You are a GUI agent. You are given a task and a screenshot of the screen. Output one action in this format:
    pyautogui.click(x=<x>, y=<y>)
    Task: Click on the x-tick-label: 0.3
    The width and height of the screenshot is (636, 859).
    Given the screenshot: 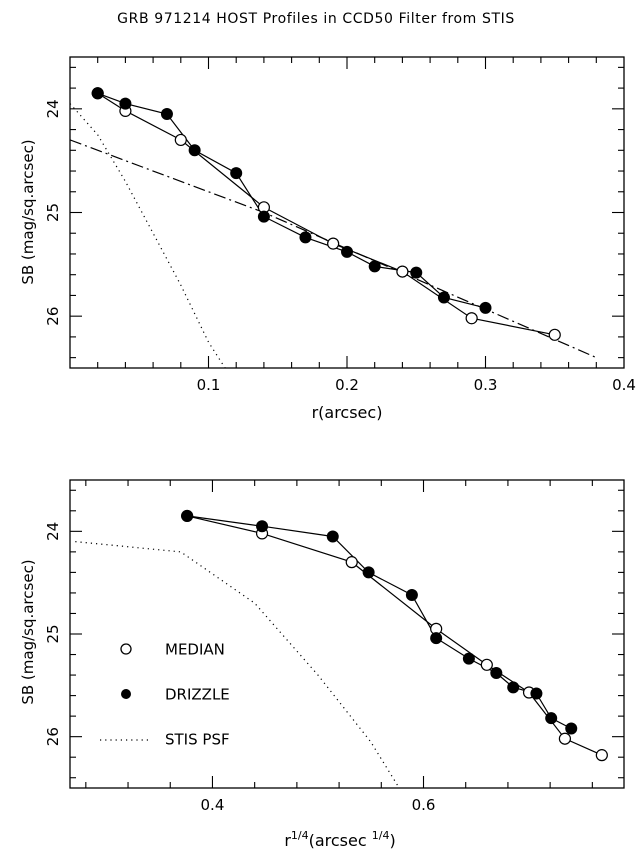 What is the action you would take?
    pyautogui.click(x=486, y=385)
    